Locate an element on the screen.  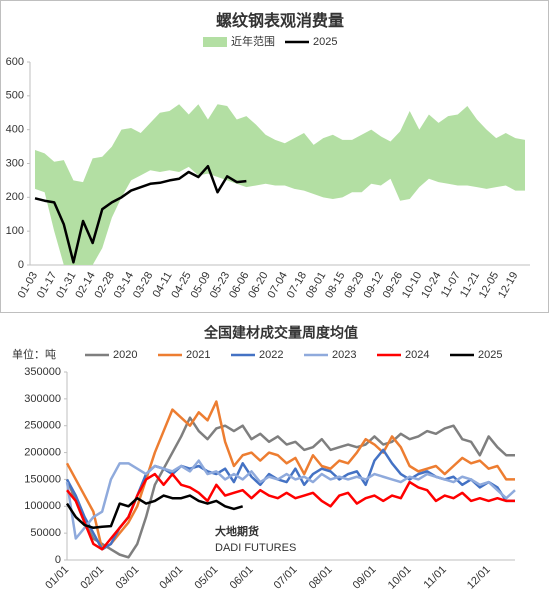
y-tick-label: 300 is located at coordinates (15, 163).